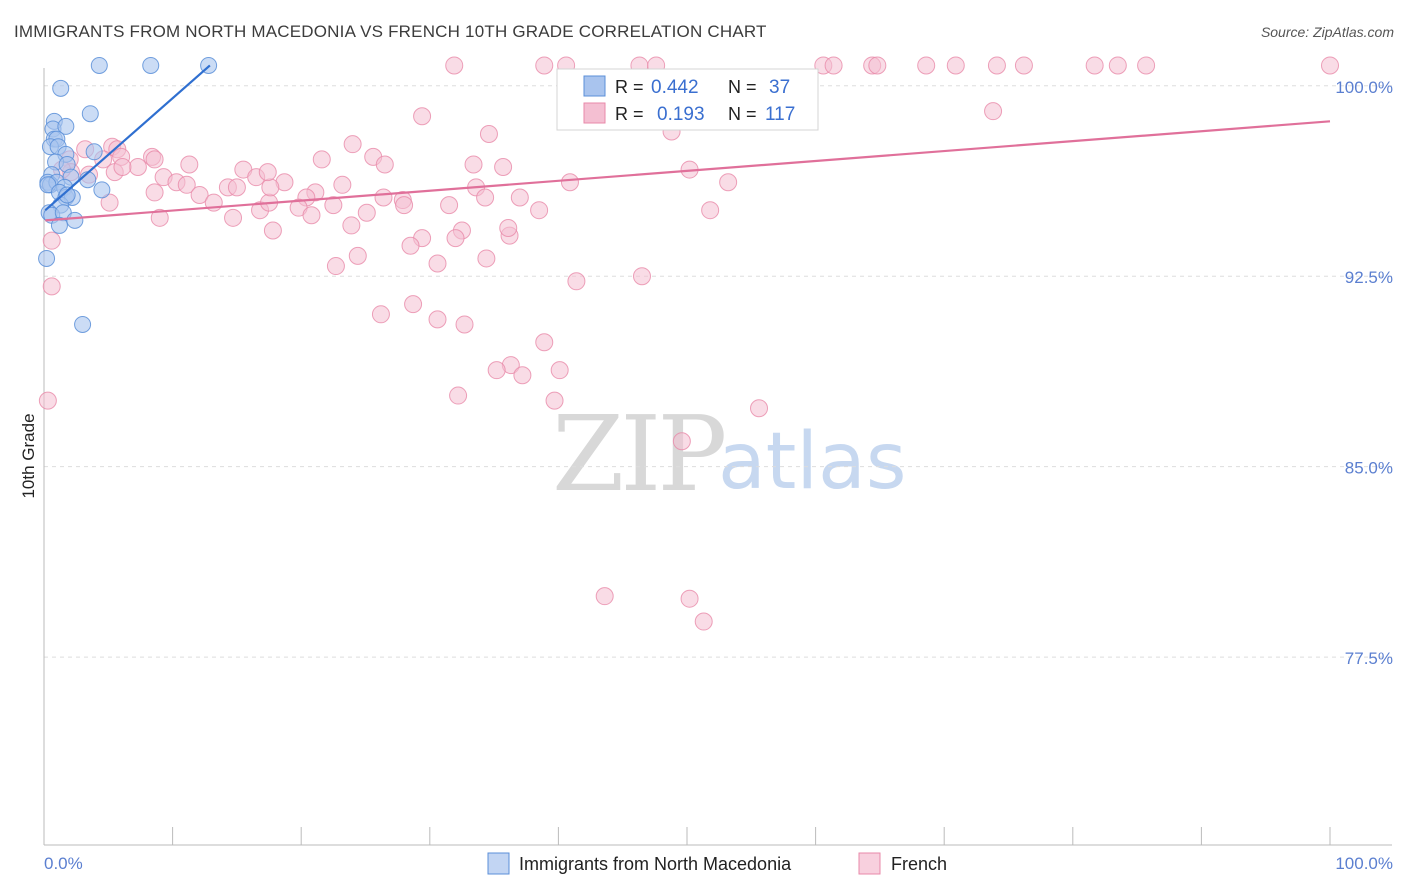  What do you see at coordinates (675, 87) in the screenshot?
I see `stats-r-value-1: 0.442` at bounding box center [675, 87].